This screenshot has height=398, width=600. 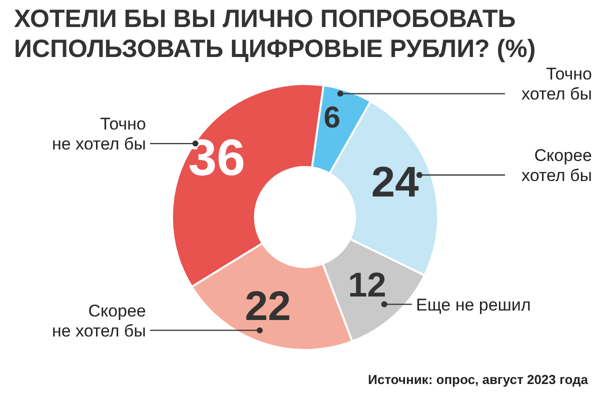 I want to click on slice-label: Скорее хотел бы, so click(x=557, y=165).